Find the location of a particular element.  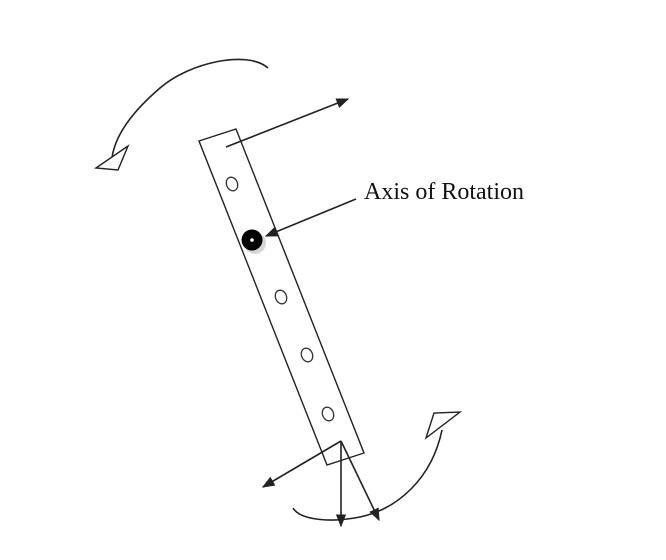

top-force-arrow is located at coordinates (287, 123).